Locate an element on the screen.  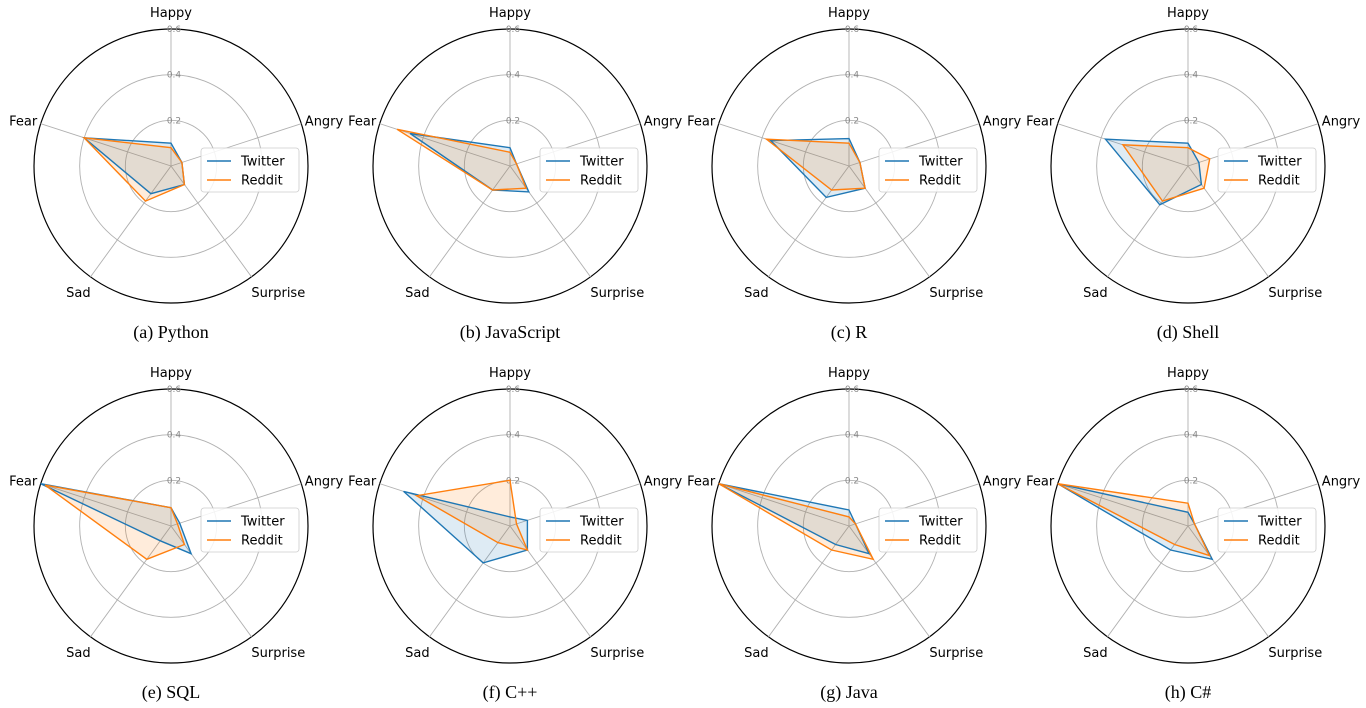
series-line-twitter is located at coordinates (794, 519).